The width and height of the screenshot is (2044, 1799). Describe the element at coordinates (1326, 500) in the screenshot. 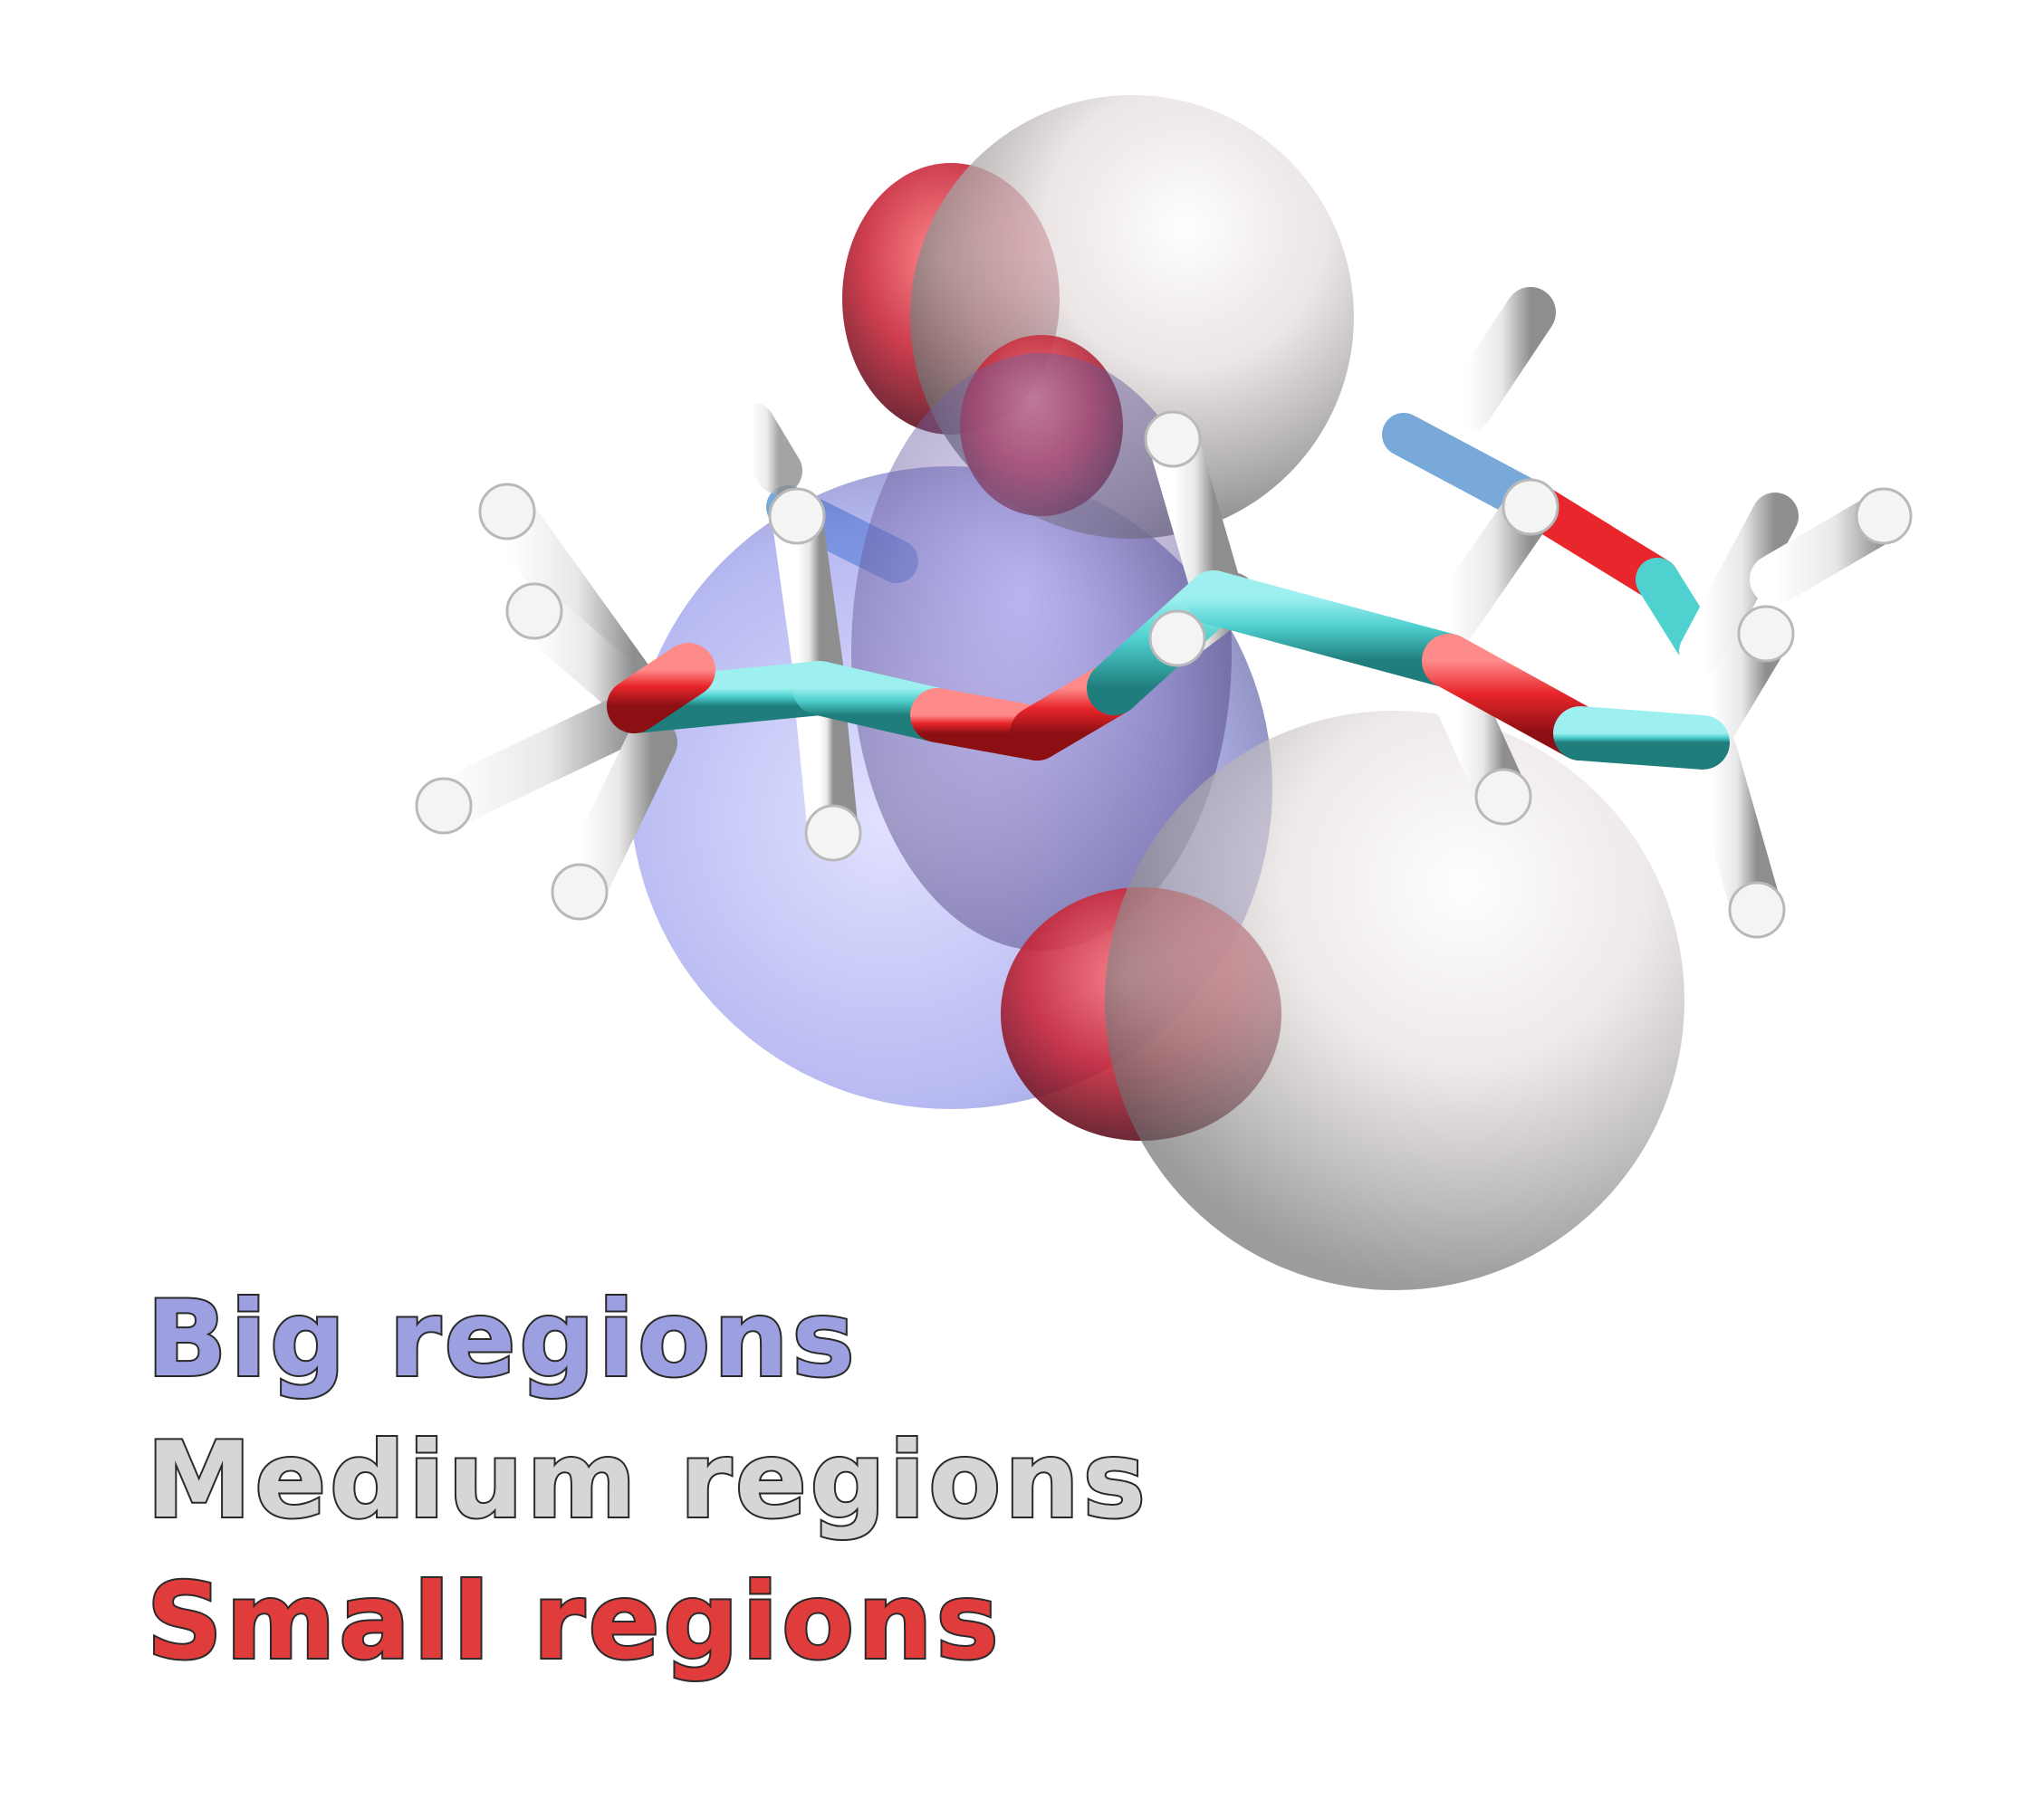

I see `back-bonds` at that location.